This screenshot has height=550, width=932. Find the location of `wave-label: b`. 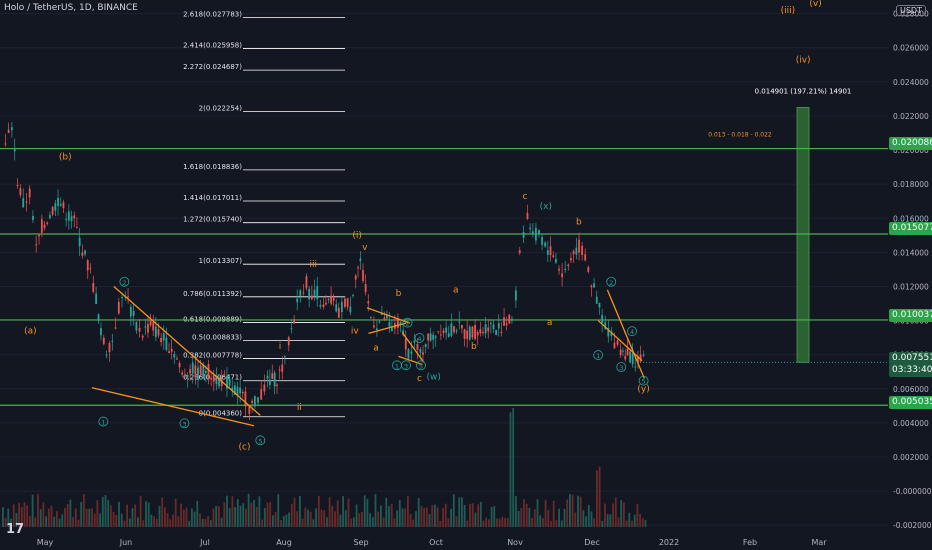

wave-label: b is located at coordinates (399, 294).